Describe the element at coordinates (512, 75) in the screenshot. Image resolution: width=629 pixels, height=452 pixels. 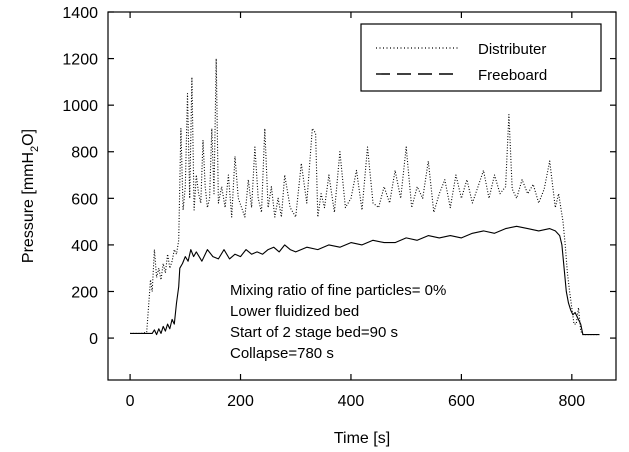
I see `legend-label-freeboard: Freeboard` at that location.